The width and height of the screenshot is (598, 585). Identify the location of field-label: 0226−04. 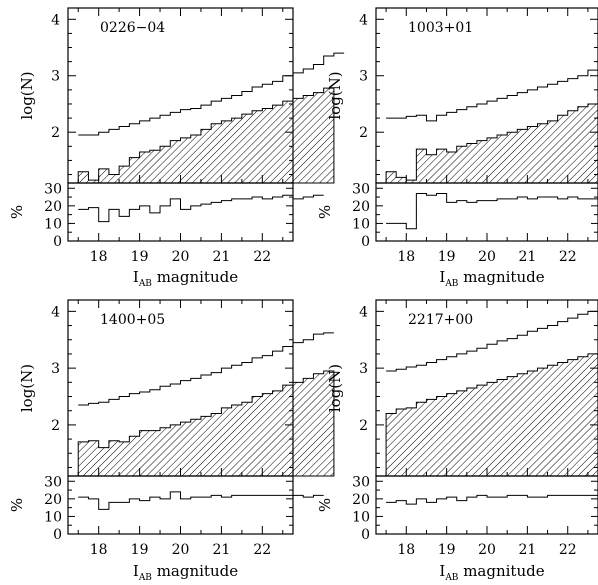
(132, 28).